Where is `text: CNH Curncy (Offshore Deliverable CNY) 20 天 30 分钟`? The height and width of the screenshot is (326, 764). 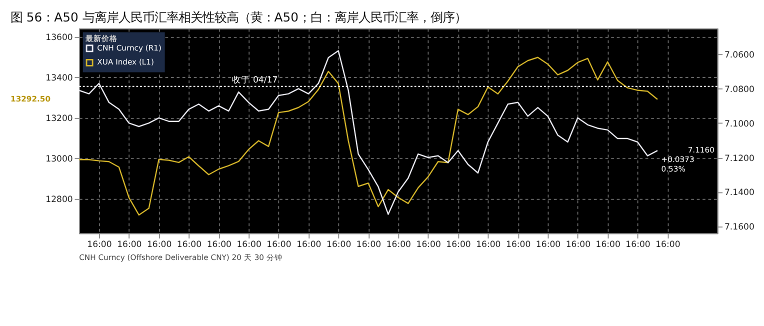 text: CNH Curncy (Offshore Deliverable CNY) 20 天 30 分钟 is located at coordinates (180, 257).